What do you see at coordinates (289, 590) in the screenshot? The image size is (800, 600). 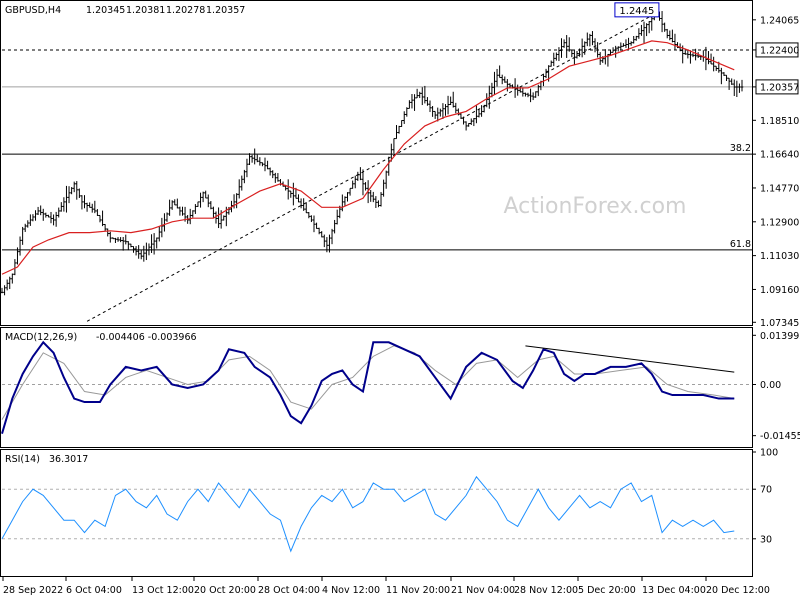 I see `x-axis-tick-label: 28 Oct 04:00` at bounding box center [289, 590].